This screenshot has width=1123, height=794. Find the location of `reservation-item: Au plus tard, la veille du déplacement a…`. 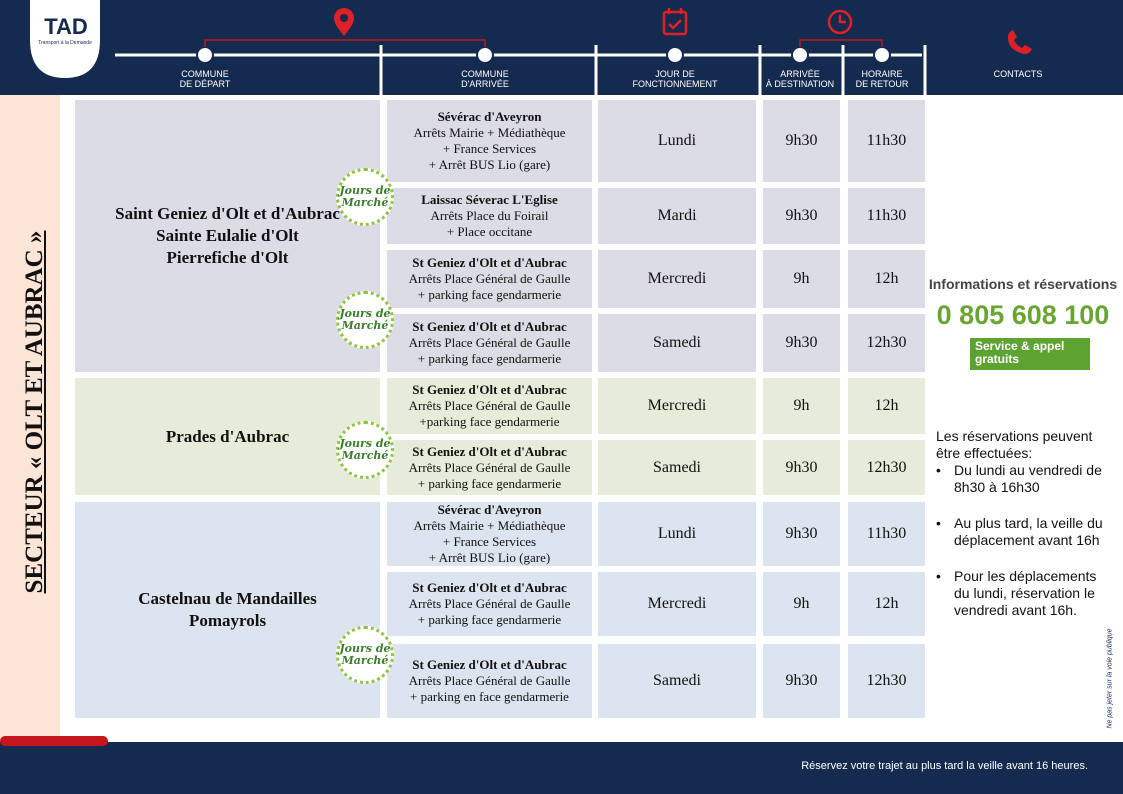

reservation-item: Au plus tard, la veille du déplacement a… is located at coordinates (1028, 531).